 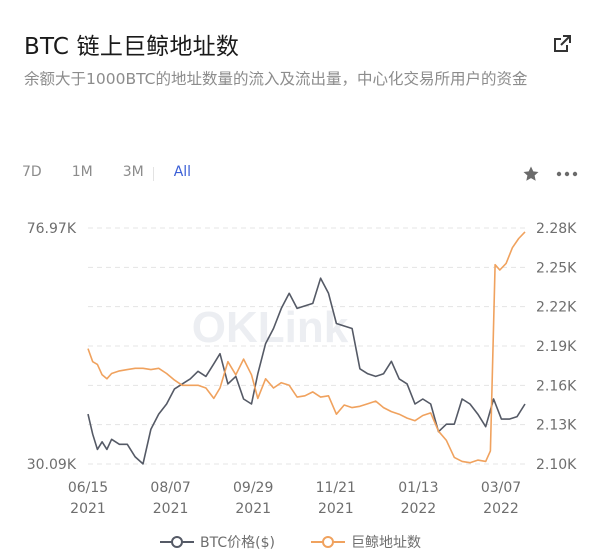 I want to click on y-right-tick-label: 2.25K, so click(x=556, y=268).